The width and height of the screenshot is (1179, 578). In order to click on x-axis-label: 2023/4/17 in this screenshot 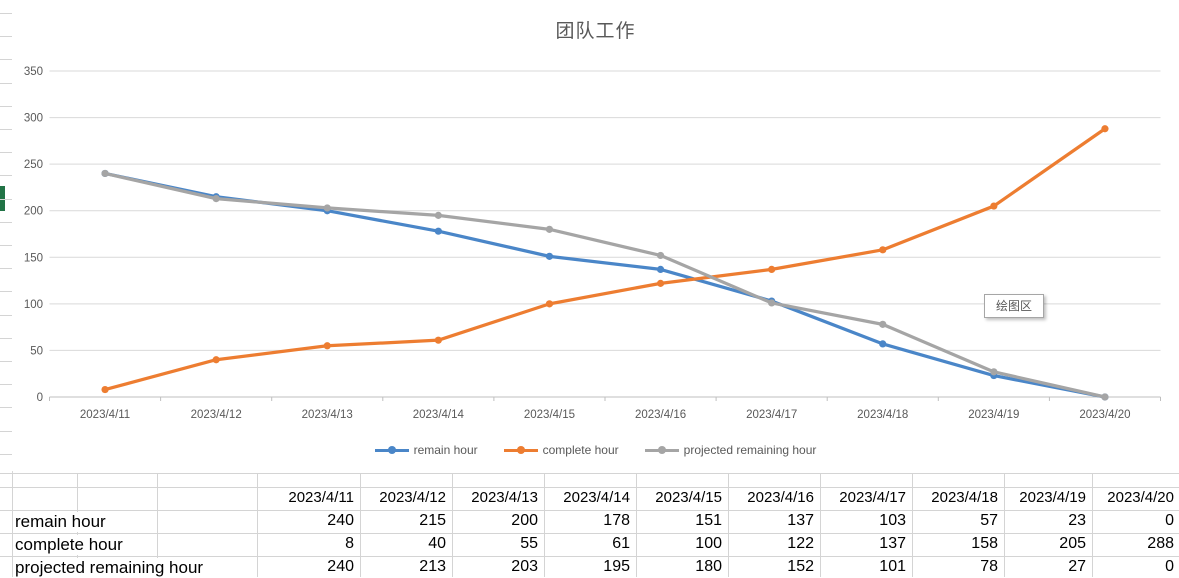, I will do `click(771, 415)`.